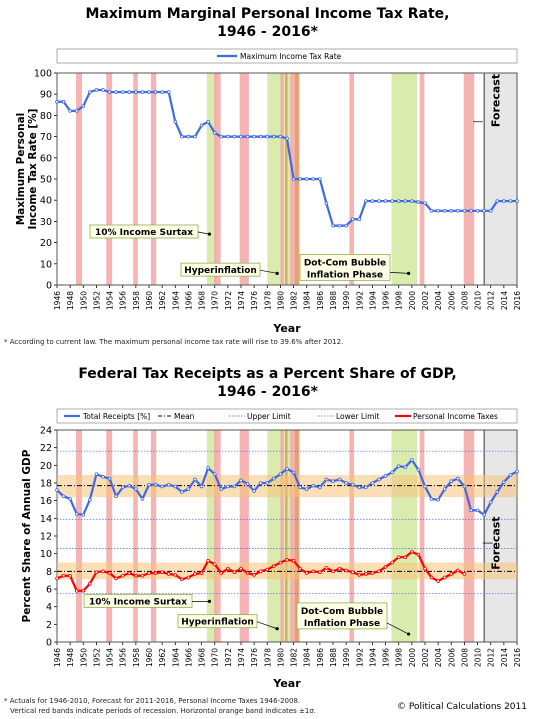 Image resolution: width=535 pixels, height=719 pixels. I want to click on chart2-legend-lower-label: Lower Limit, so click(358, 416).